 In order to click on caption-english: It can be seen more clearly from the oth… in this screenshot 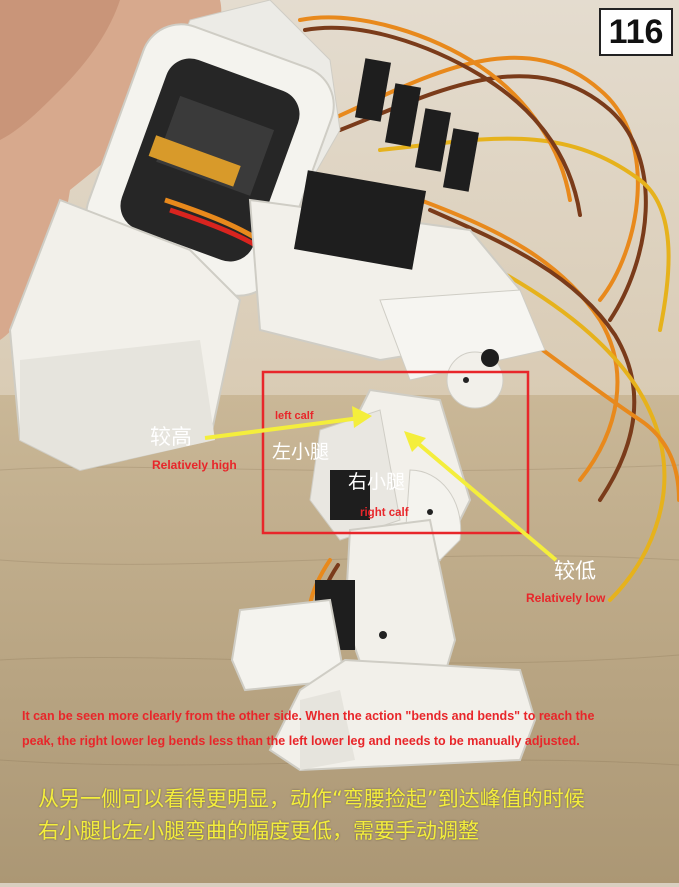, I will do `click(347, 729)`.